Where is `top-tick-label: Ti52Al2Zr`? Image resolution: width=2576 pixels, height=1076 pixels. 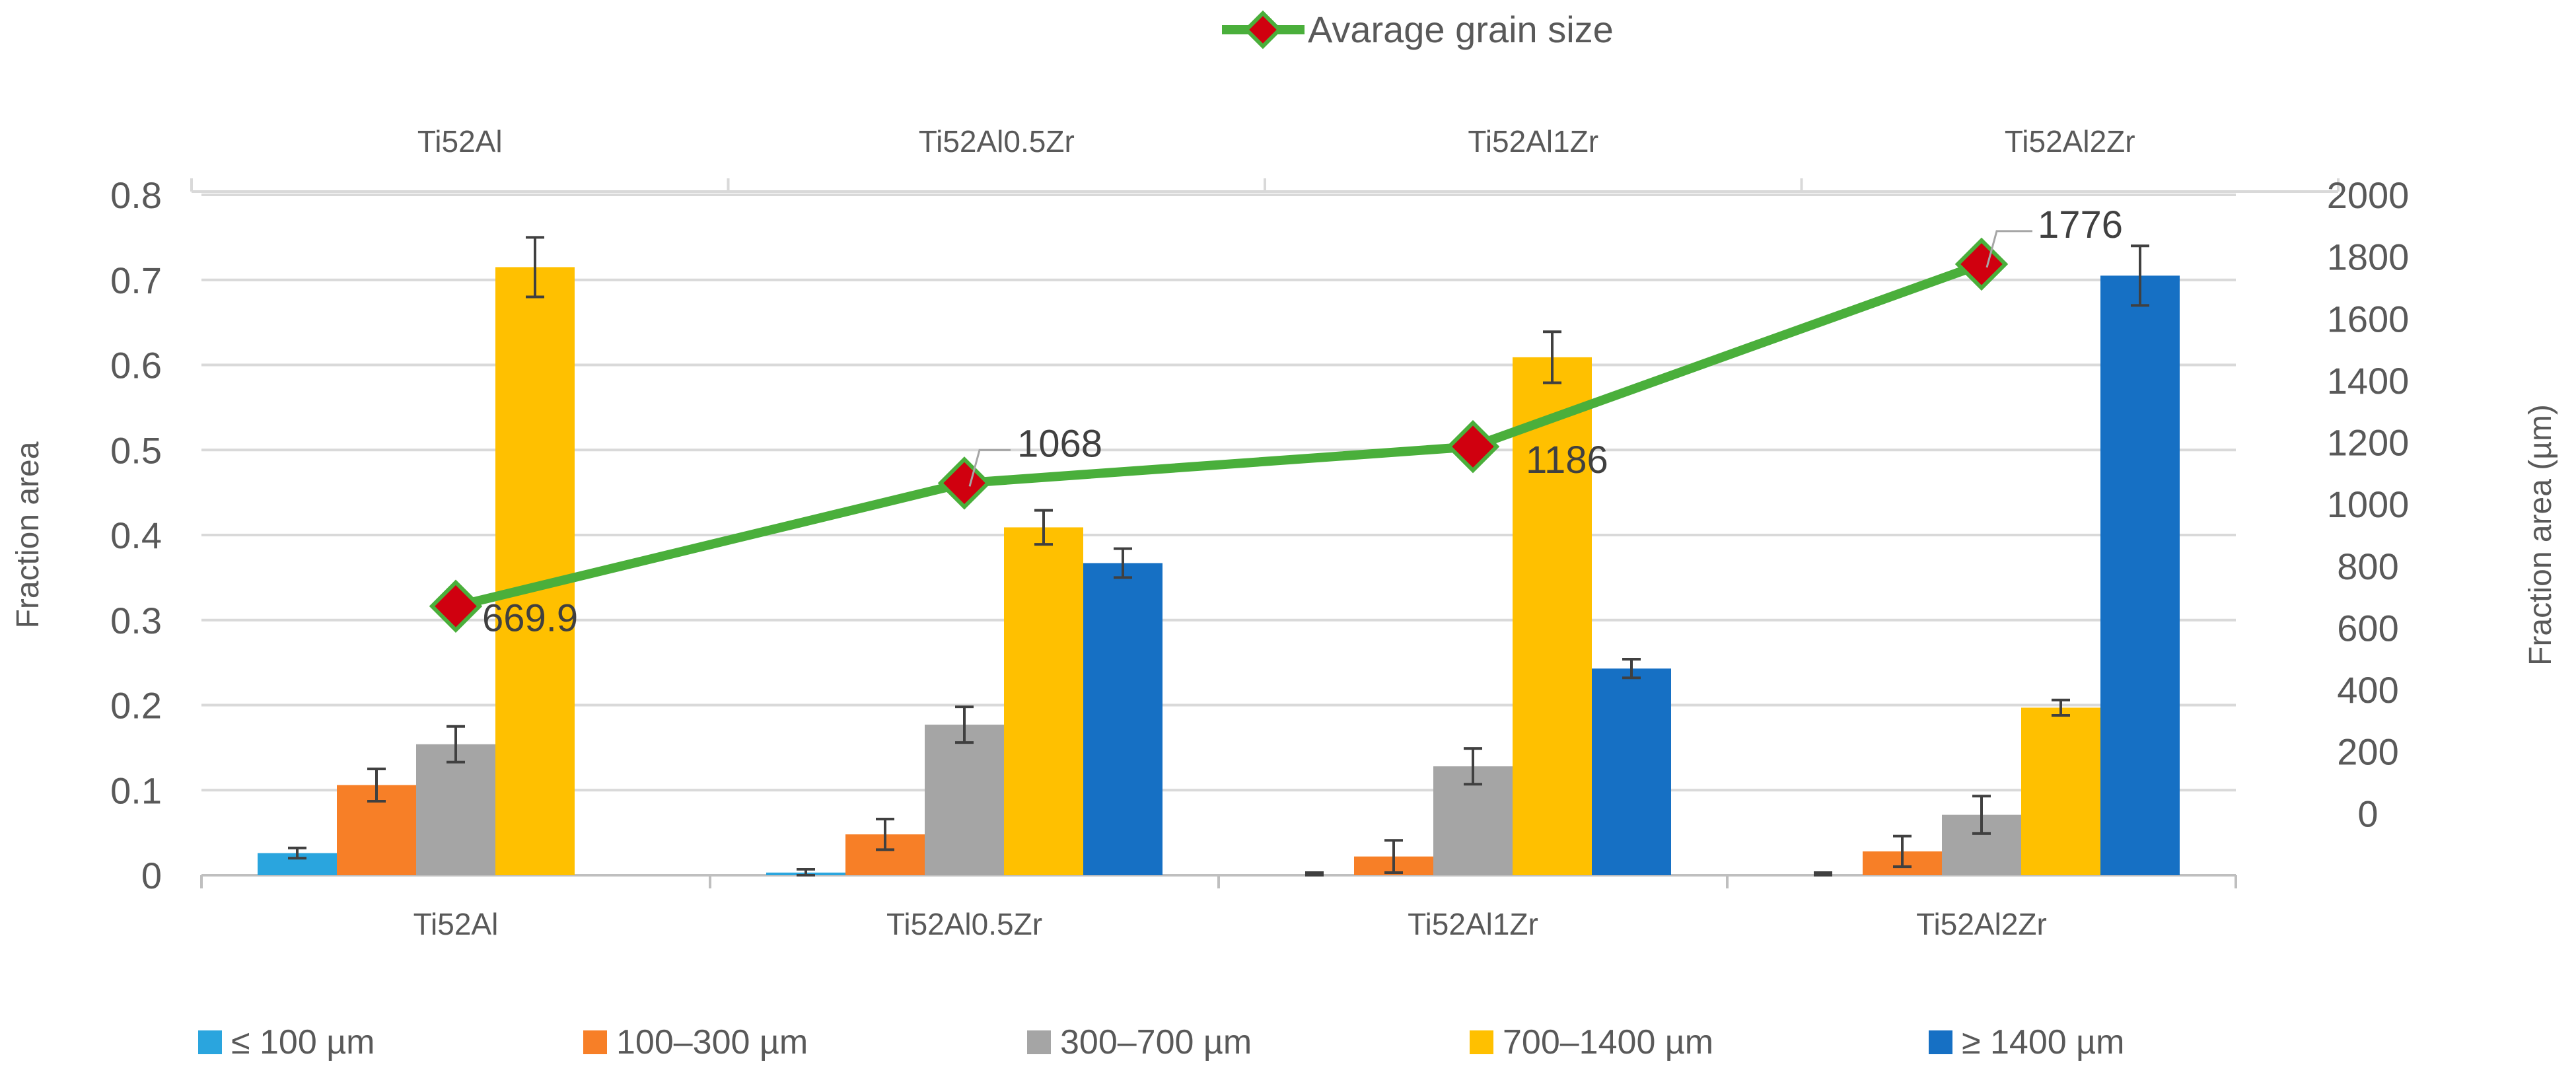 top-tick-label: Ti52Al2Zr is located at coordinates (2070, 141).